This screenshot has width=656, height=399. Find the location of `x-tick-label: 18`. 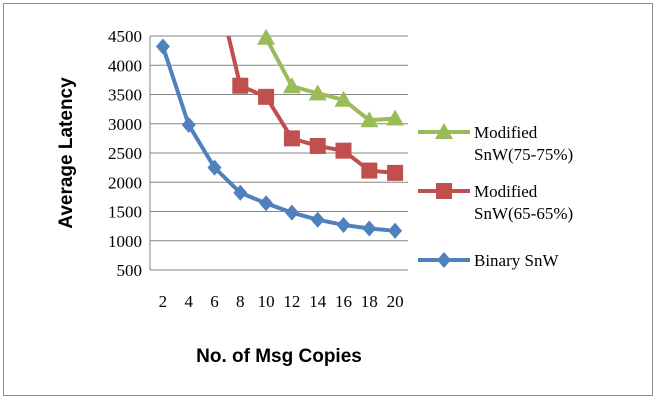

x-tick-label: 18 is located at coordinates (369, 301).